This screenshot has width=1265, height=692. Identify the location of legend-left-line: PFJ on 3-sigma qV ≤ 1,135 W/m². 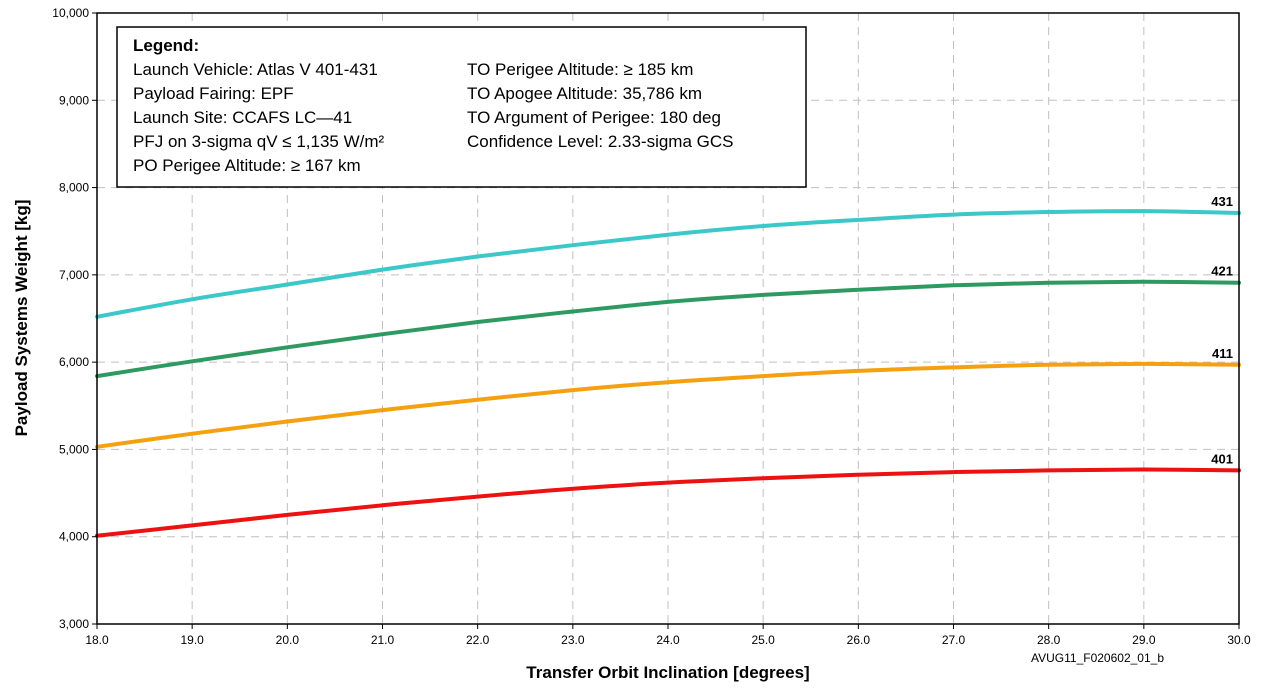
(259, 141).